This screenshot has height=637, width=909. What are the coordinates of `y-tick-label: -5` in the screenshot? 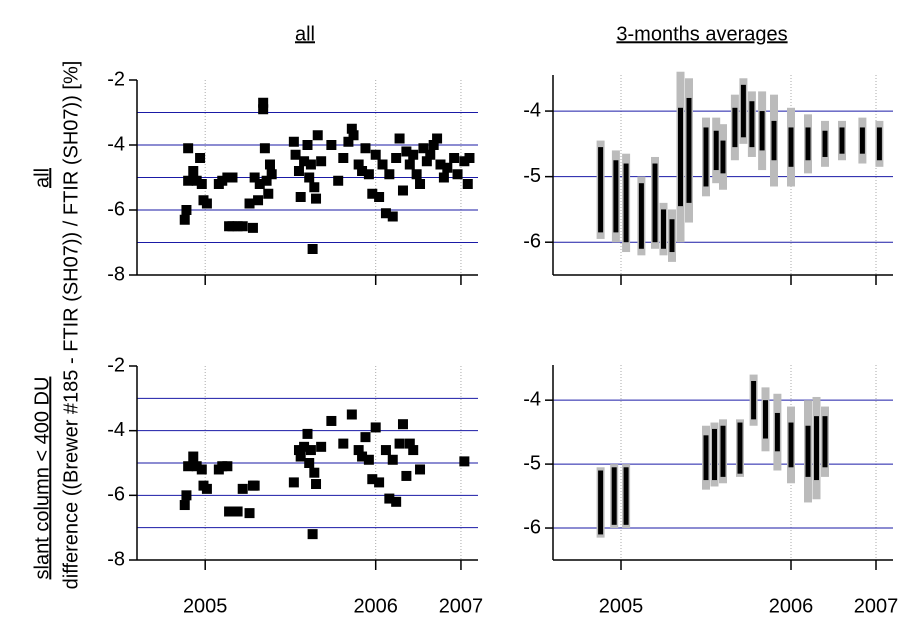 It's located at (532, 463).